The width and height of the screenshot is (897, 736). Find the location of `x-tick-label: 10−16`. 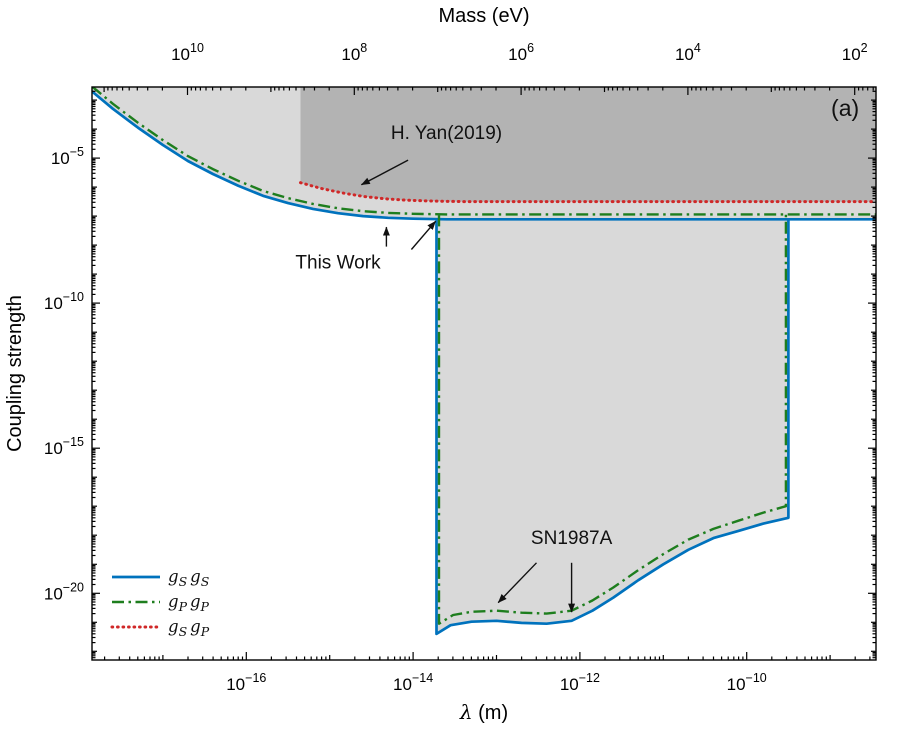

x-tick-label: 10−16 is located at coordinates (246, 682).